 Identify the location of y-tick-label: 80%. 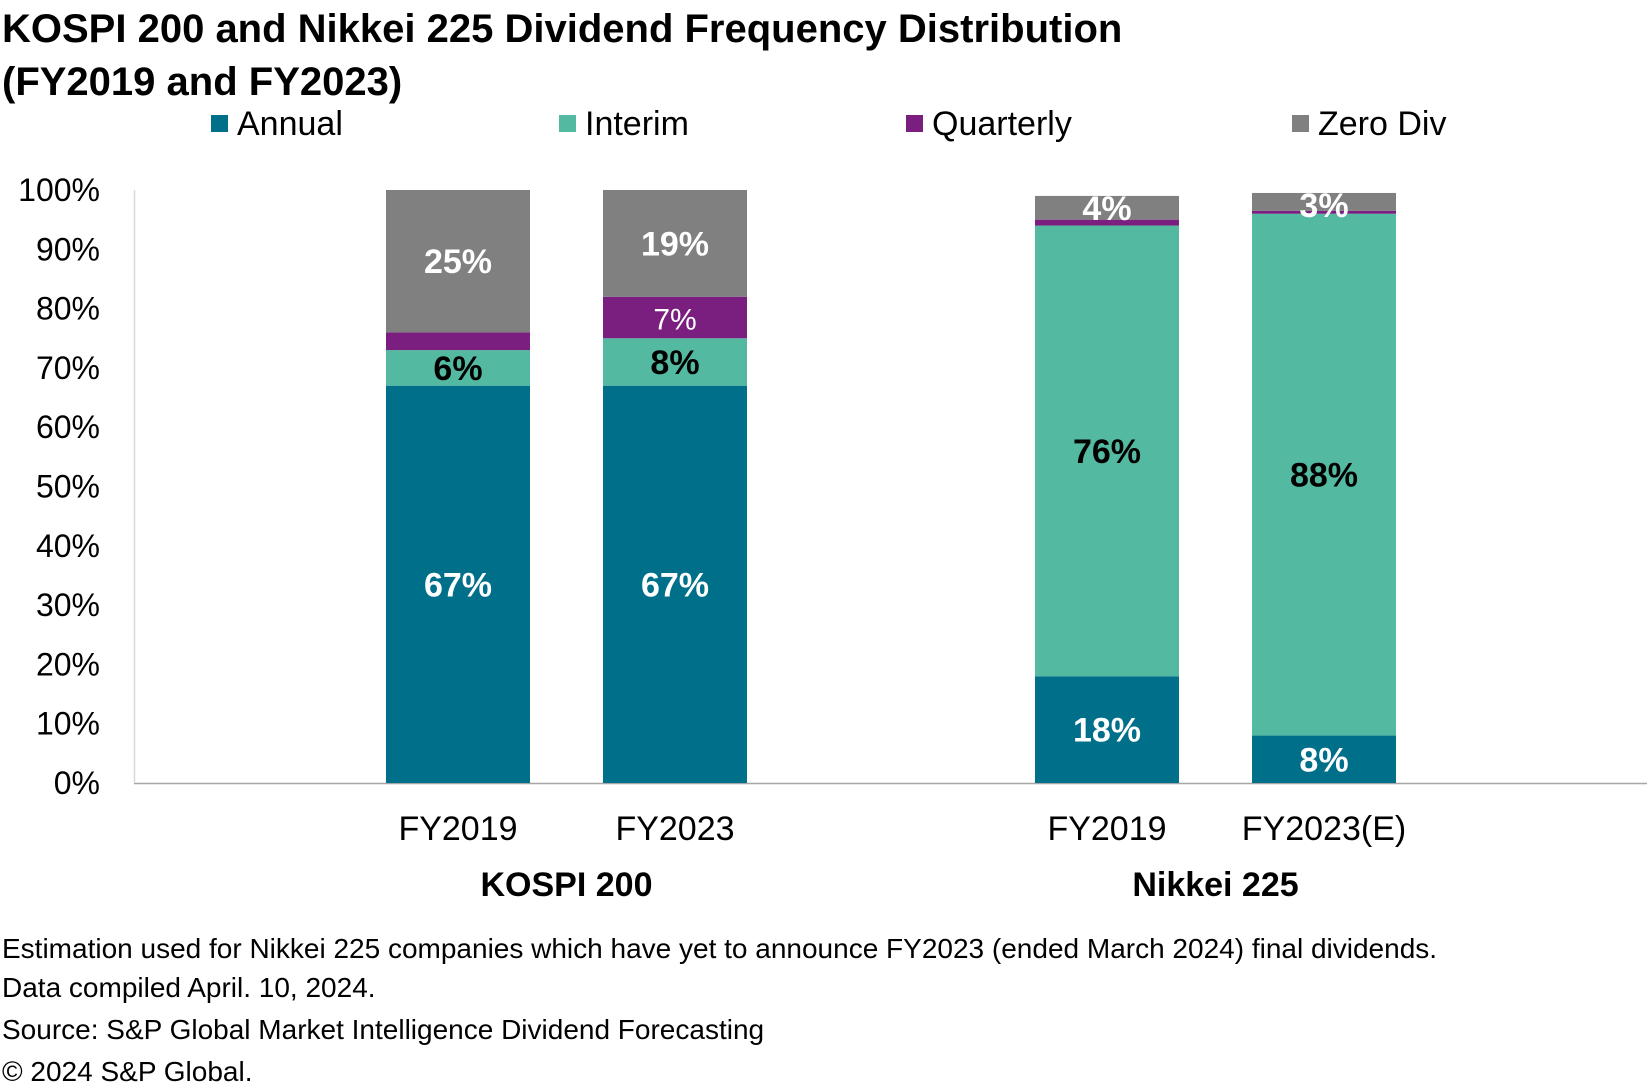
(68, 309).